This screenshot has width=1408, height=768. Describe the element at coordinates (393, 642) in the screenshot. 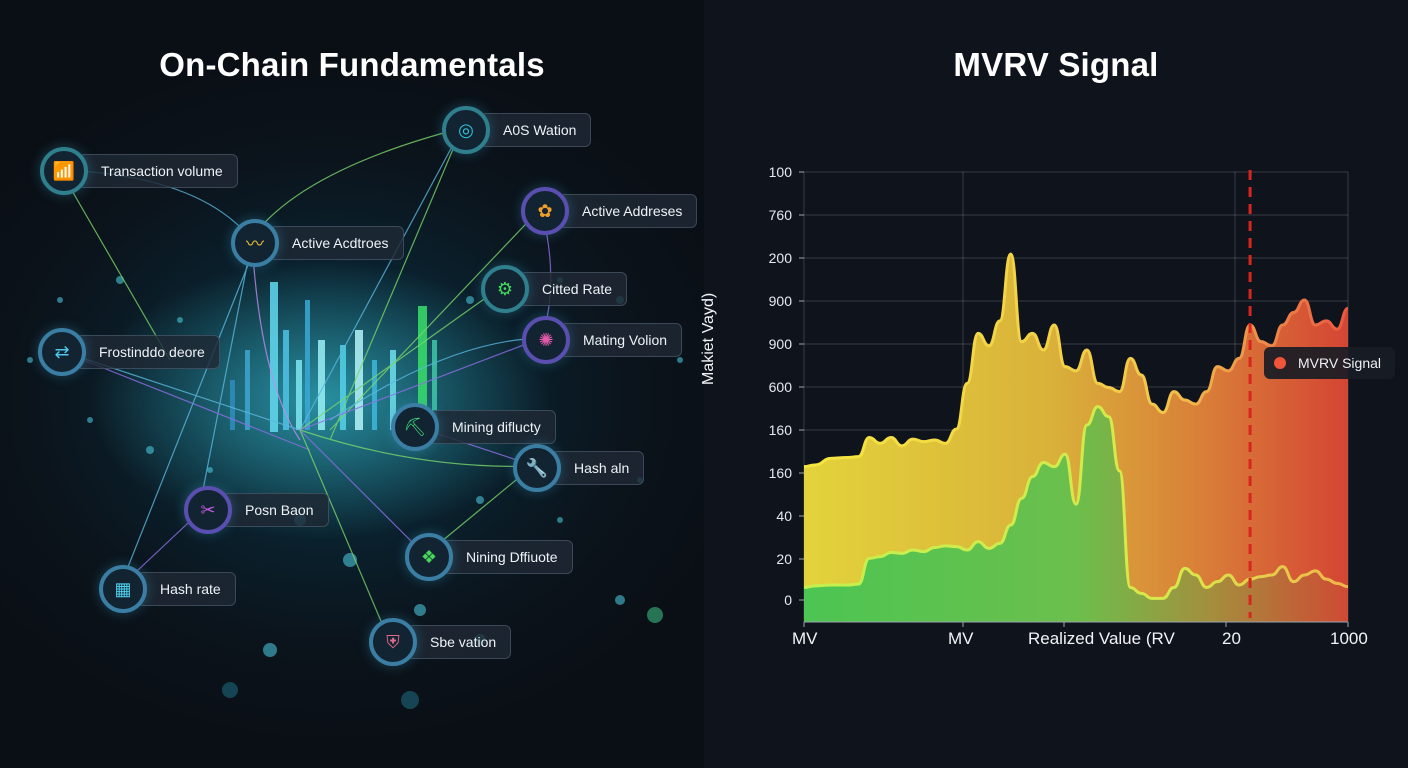

I see `shield-icon: ⛨` at that location.